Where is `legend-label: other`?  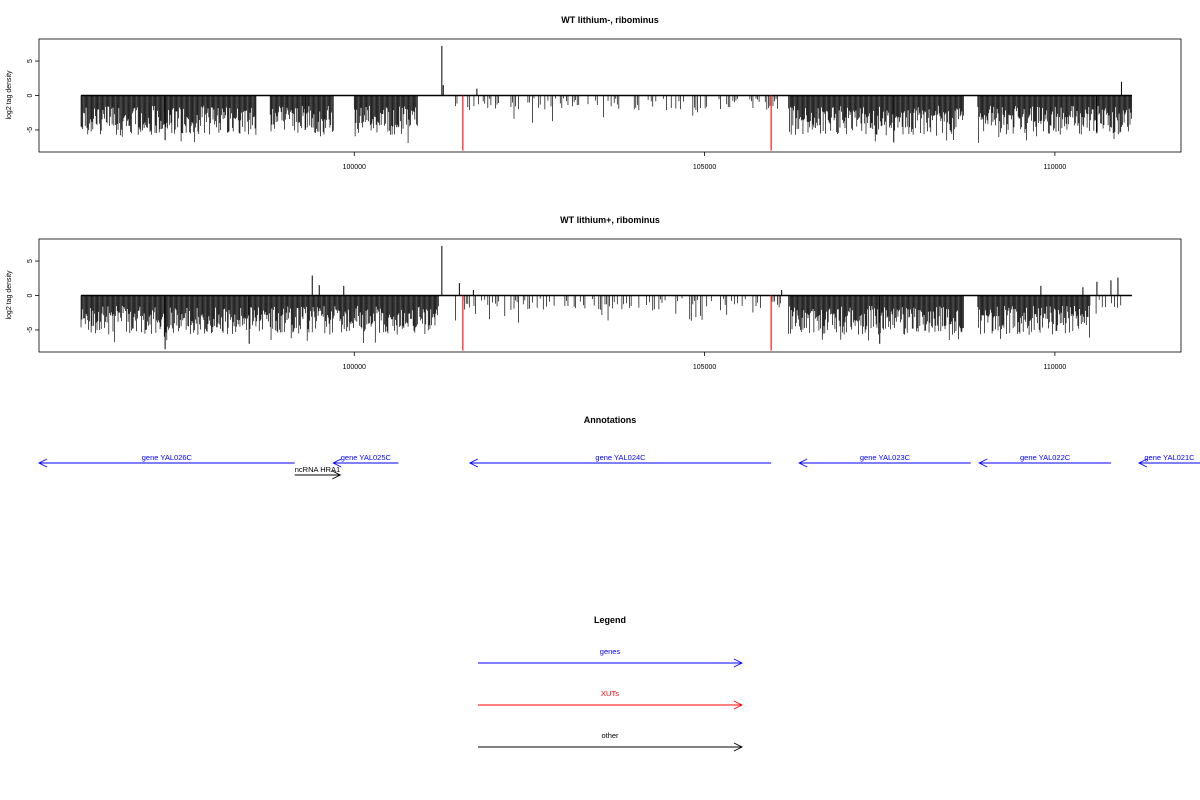
legend-label: other is located at coordinates (610, 735).